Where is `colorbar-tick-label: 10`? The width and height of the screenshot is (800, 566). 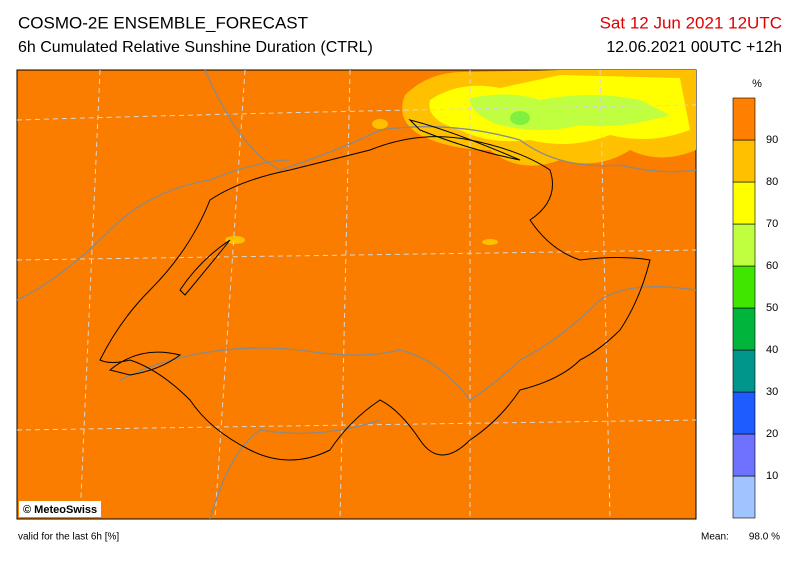
colorbar-tick-label: 10 is located at coordinates (772, 476).